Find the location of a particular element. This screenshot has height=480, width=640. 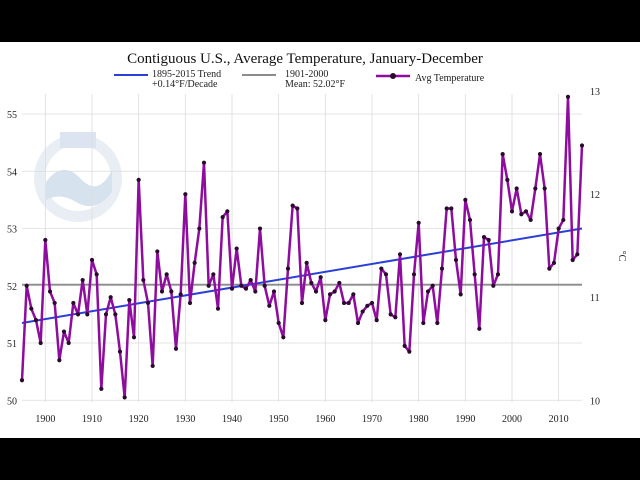

y-axis-ticks: 50 51 52 53 54 55 is located at coordinates (12, 258).